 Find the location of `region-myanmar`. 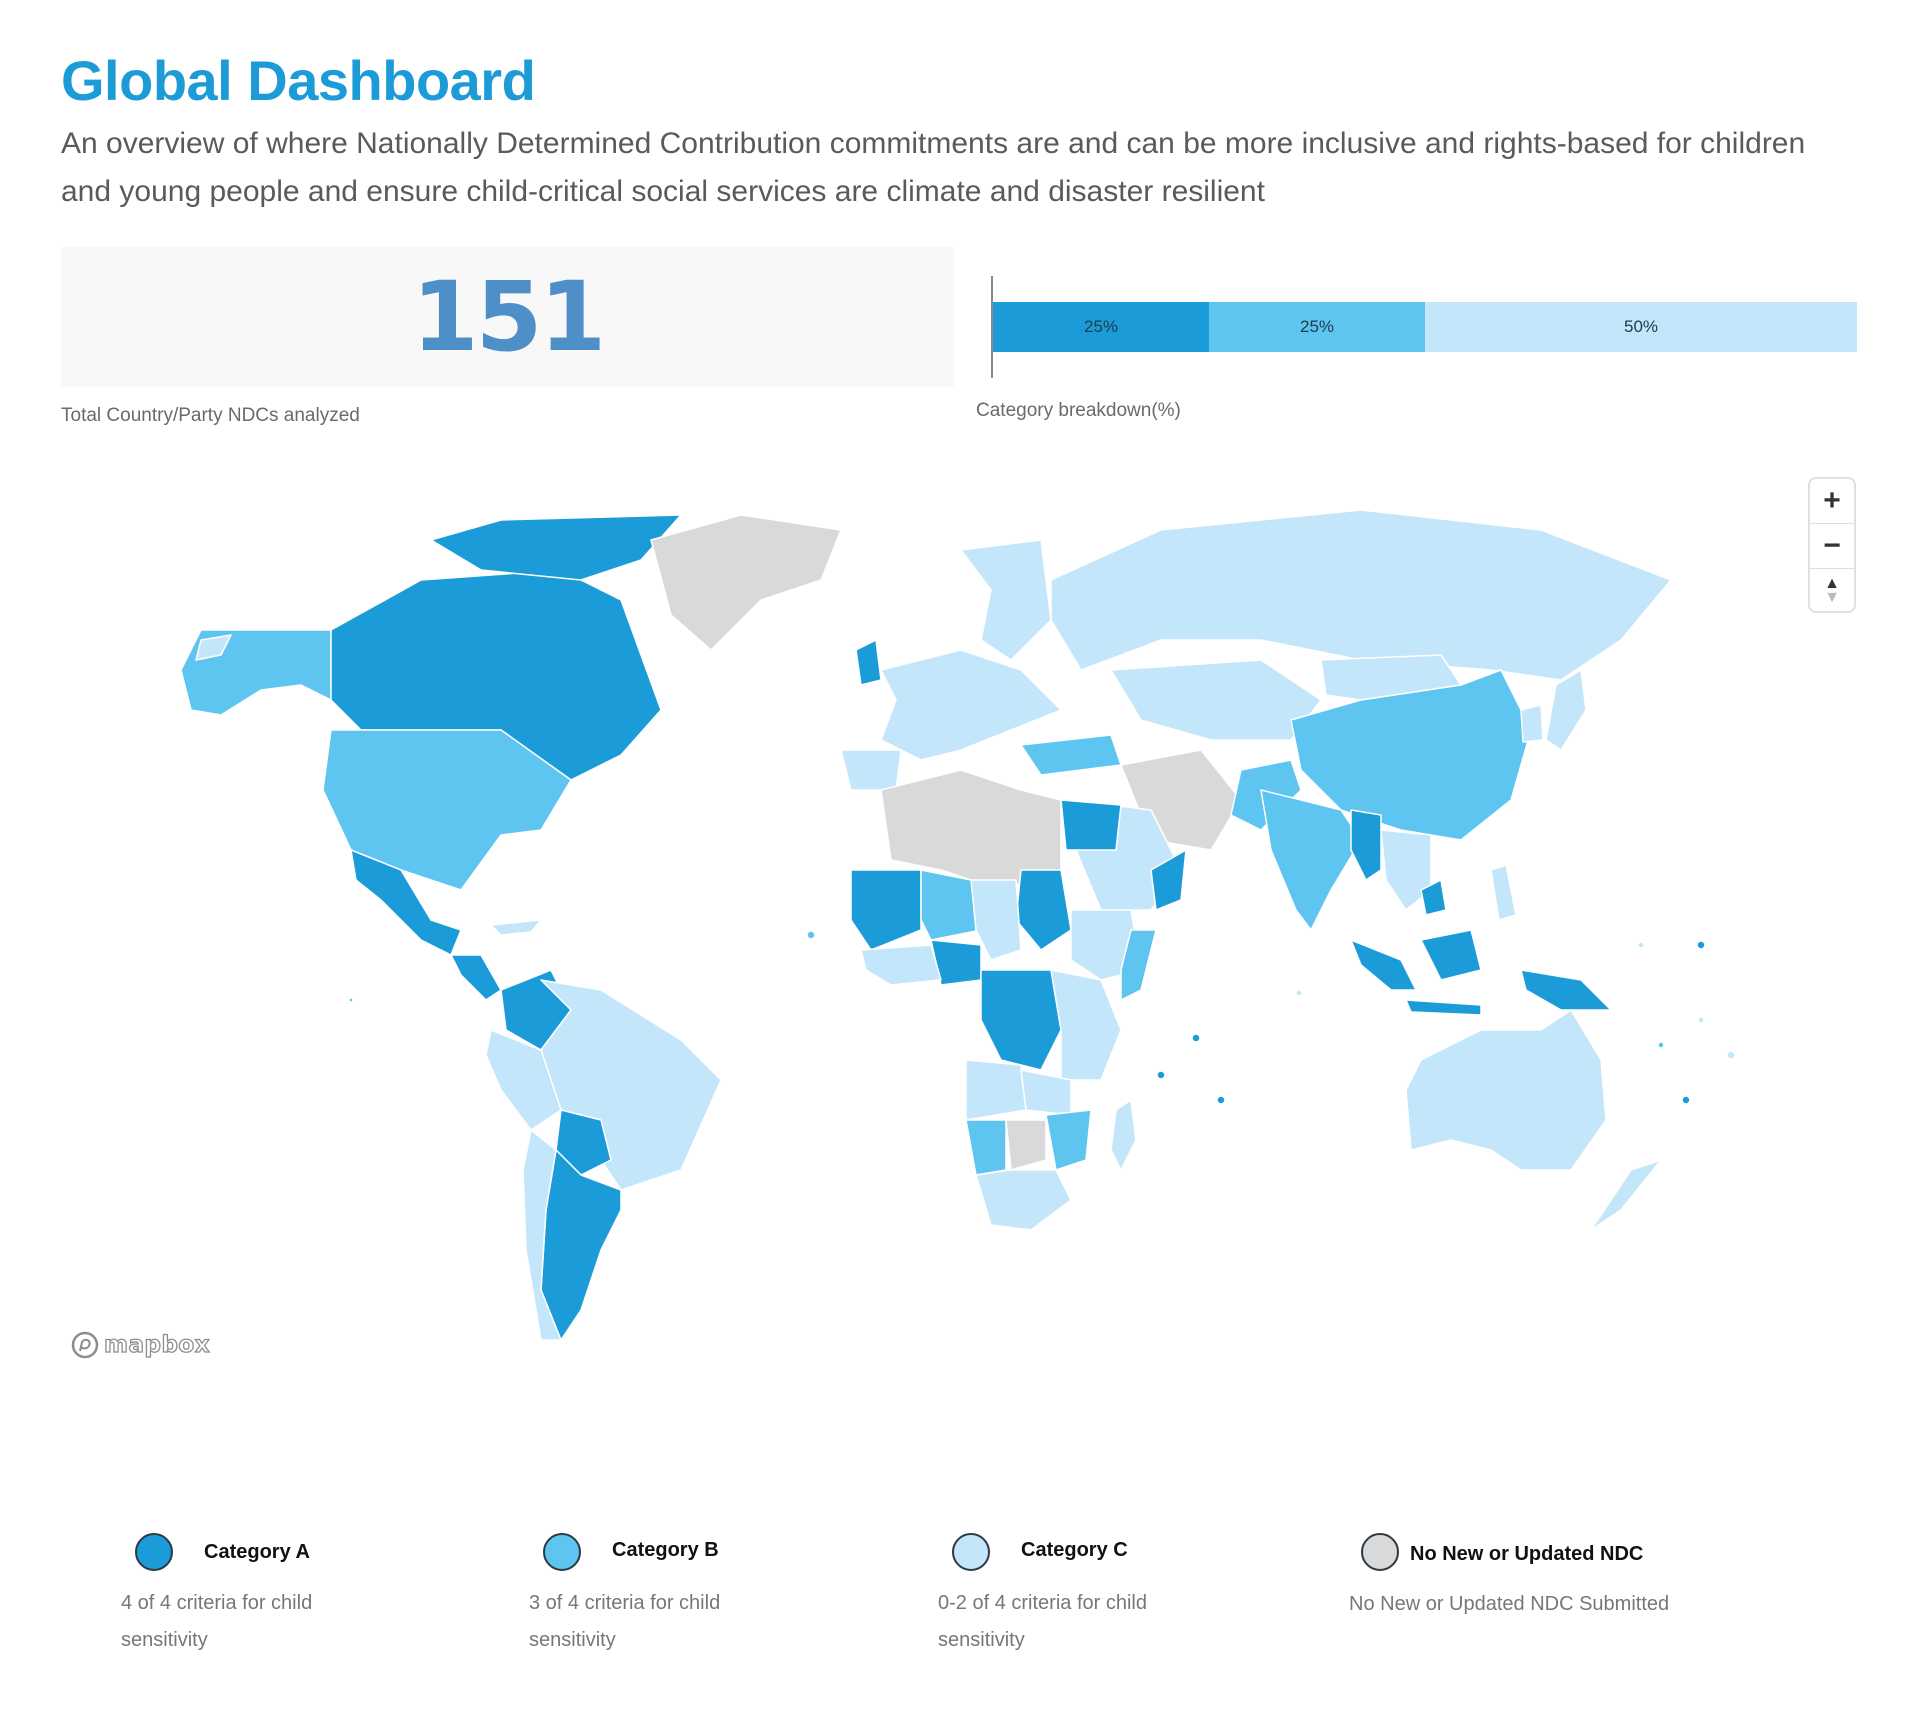

region-myanmar is located at coordinates (1366, 845).